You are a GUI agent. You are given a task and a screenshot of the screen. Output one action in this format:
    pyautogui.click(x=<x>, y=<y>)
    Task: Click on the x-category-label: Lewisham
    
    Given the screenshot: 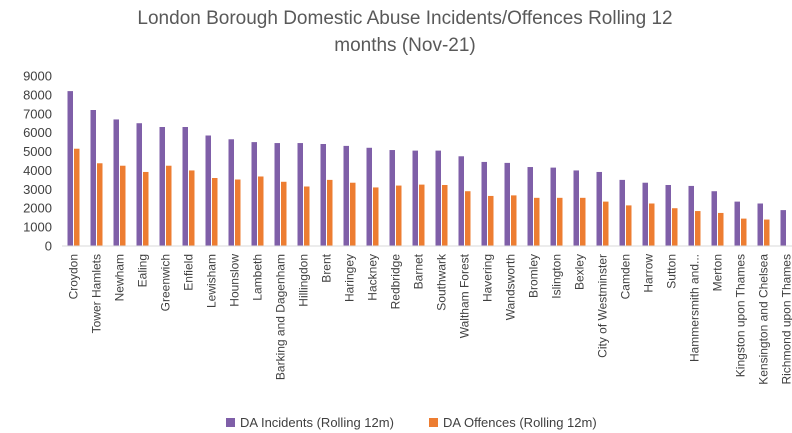 What is the action you would take?
    pyautogui.click(x=212, y=281)
    